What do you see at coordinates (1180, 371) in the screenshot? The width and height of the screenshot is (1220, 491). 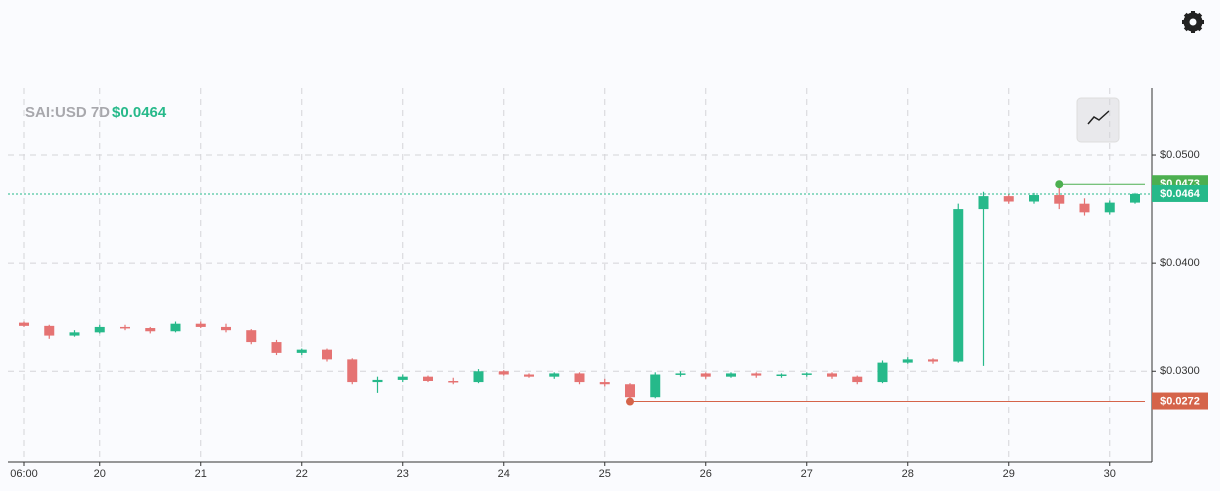 I see `y-tick-label: $0.0300` at bounding box center [1180, 371].